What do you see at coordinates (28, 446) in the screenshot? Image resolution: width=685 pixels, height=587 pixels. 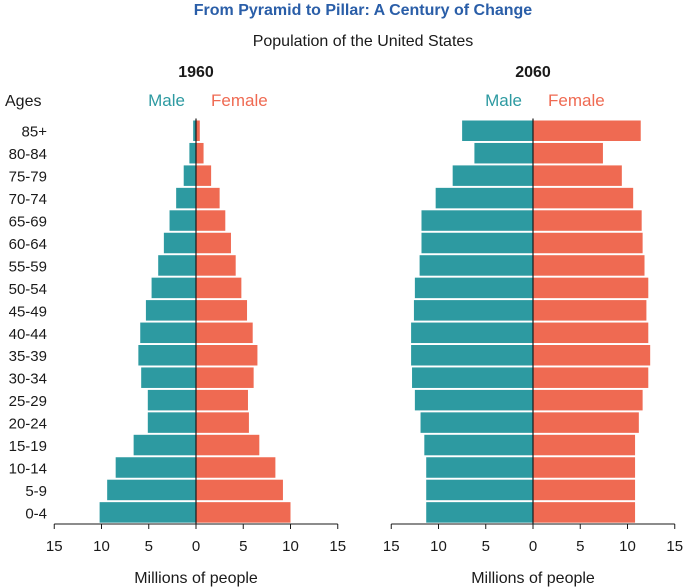 I see `age-label: 15-19` at bounding box center [28, 446].